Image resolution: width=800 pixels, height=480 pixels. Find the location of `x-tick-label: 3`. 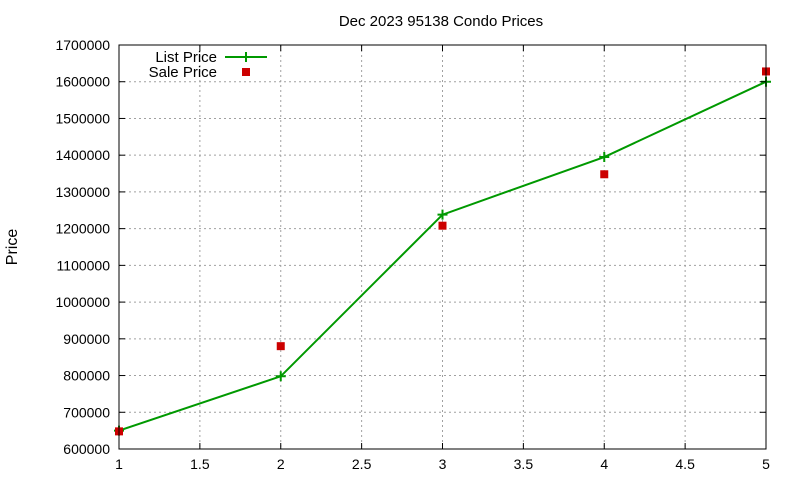

x-tick-label: 3 is located at coordinates (443, 464).